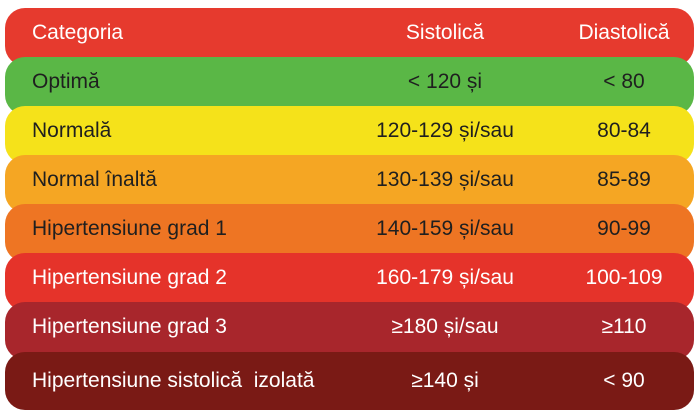 The width and height of the screenshot is (700, 417). What do you see at coordinates (129, 326) in the screenshot?
I see `category-label: Hipertensiune grad 3` at bounding box center [129, 326].